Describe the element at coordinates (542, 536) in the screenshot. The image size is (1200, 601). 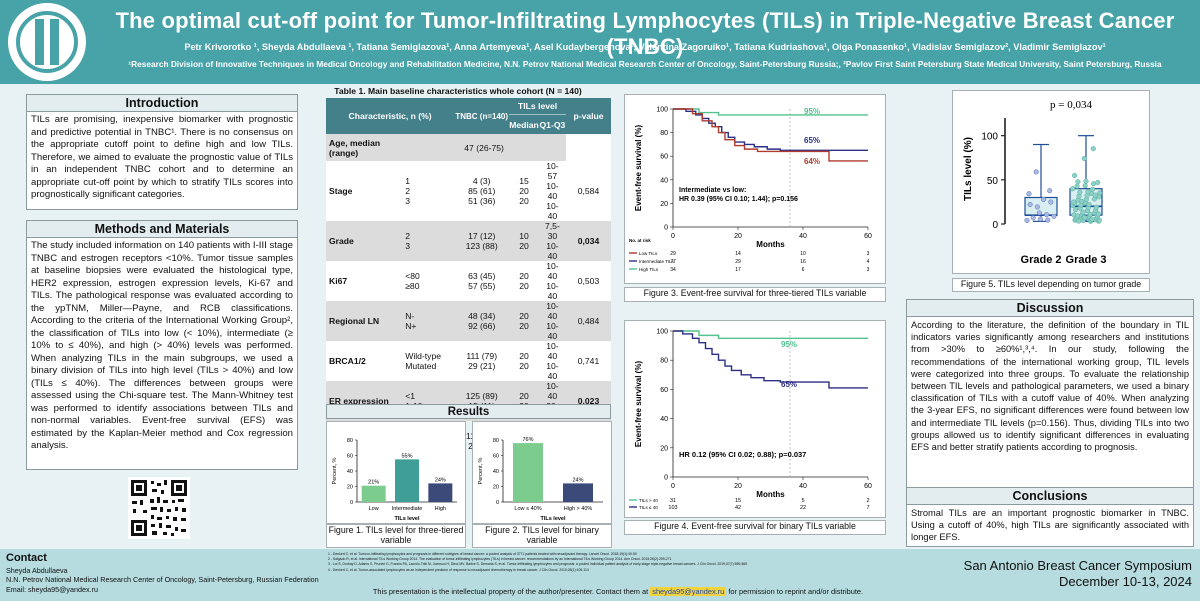
I see `figure2-caption: Figure 2. TILs level for binary variable` at that location.